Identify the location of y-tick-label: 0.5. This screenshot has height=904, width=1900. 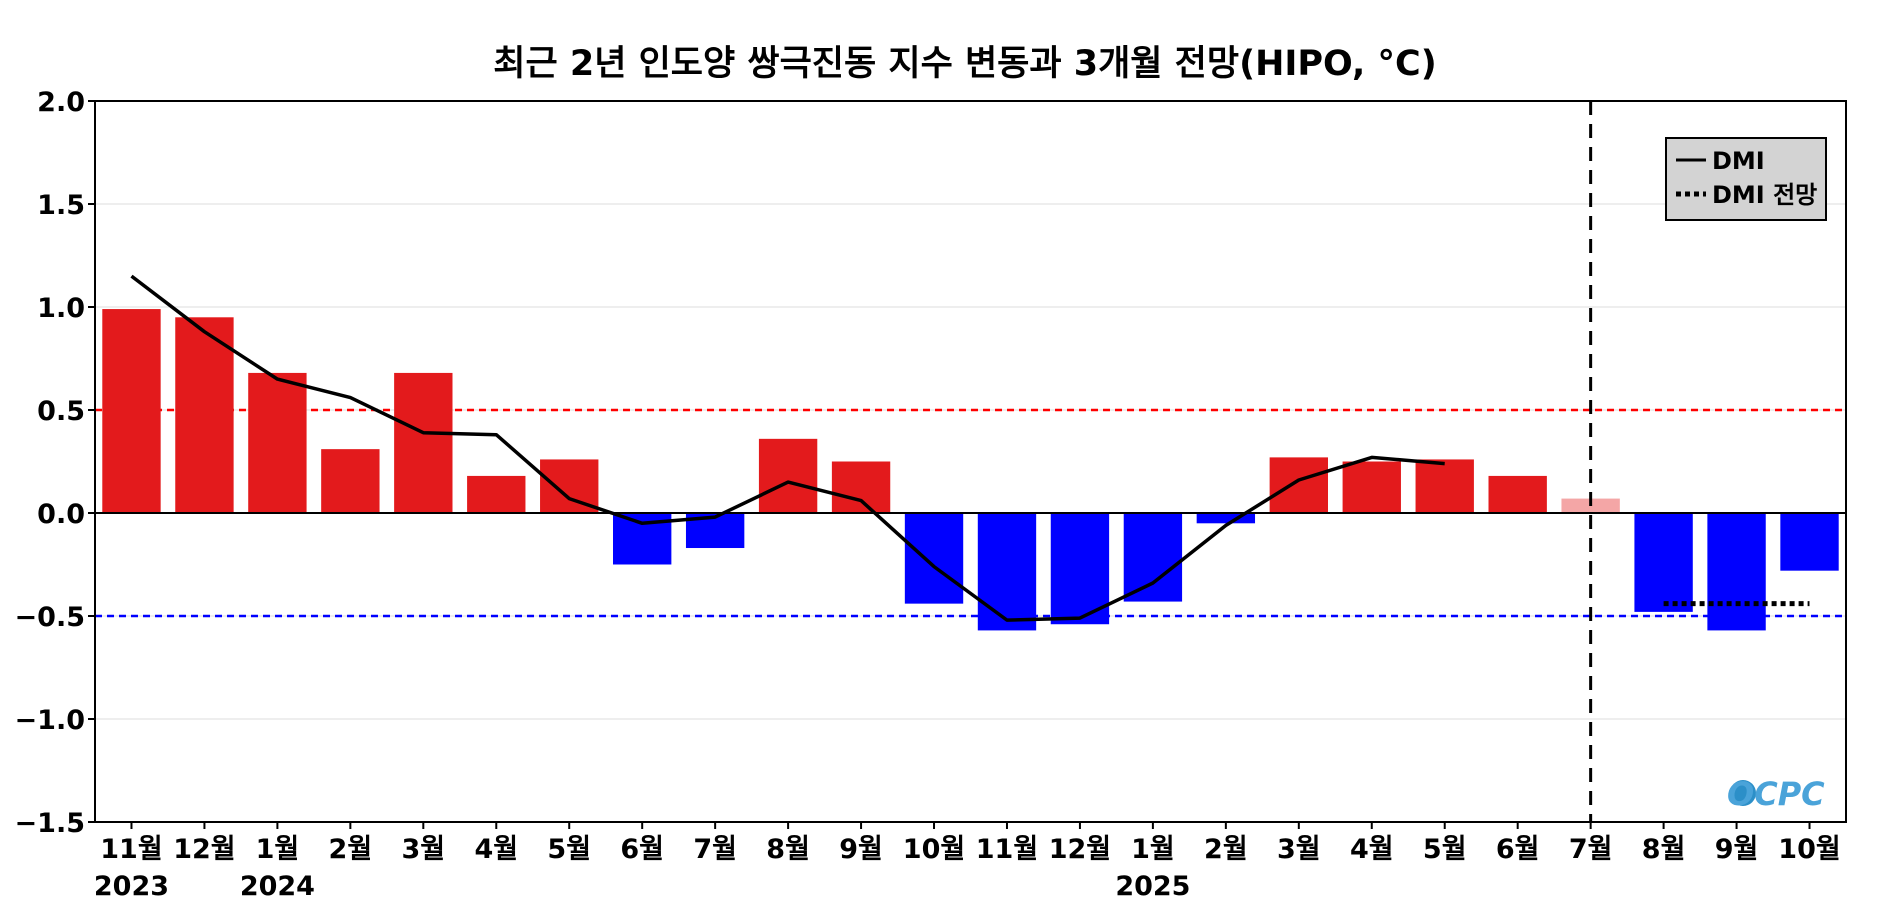
(61, 411).